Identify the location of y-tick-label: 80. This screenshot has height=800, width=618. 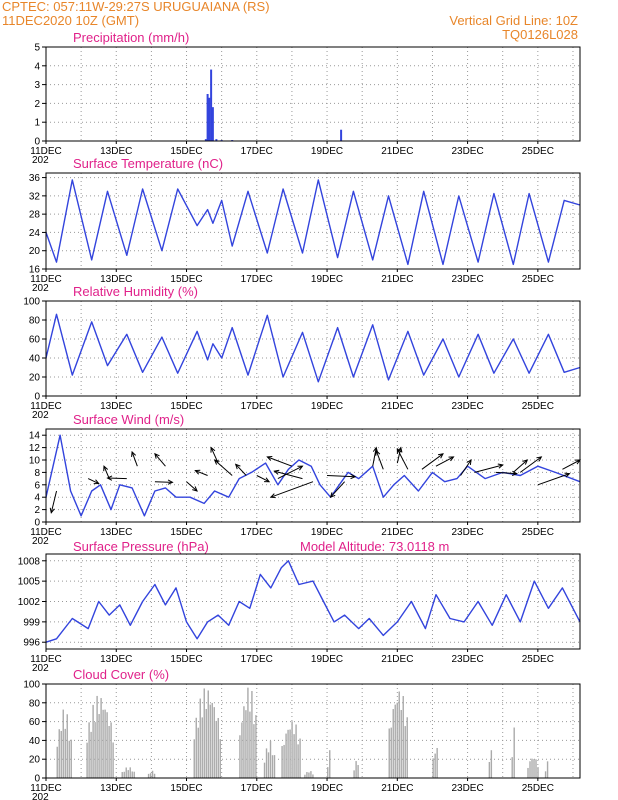
(35, 703).